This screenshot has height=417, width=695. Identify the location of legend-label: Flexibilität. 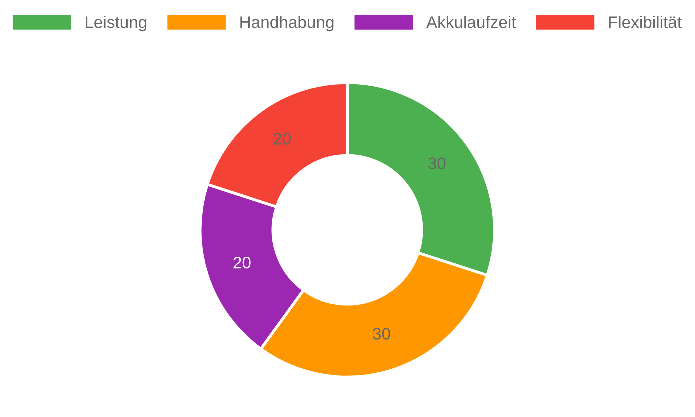
(645, 22).